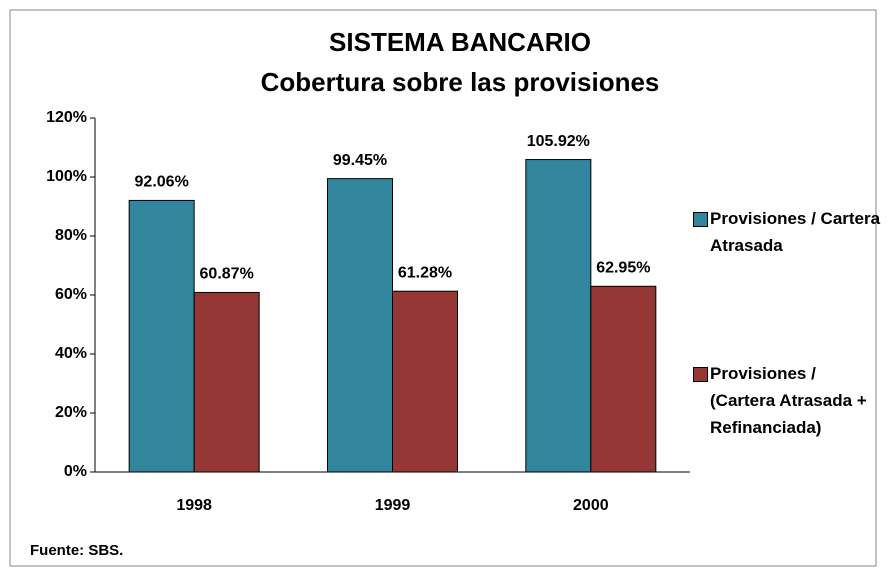 This screenshot has height=572, width=888. What do you see at coordinates (76, 550) in the screenshot?
I see `source: Fuente: SBS.` at bounding box center [76, 550].